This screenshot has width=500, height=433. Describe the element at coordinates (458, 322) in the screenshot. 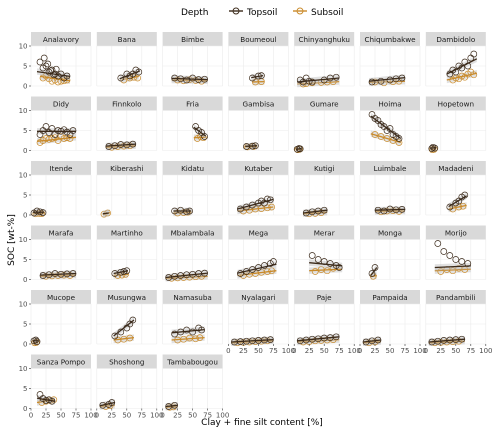

I see `facet-panel: Pandambili 0 25 50 75 100` at that location.